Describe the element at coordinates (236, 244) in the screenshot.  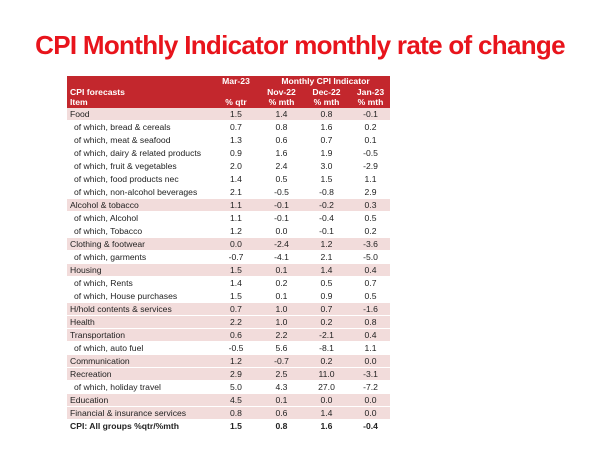
I see `value-mar-23-qtr: 0.0` at that location.